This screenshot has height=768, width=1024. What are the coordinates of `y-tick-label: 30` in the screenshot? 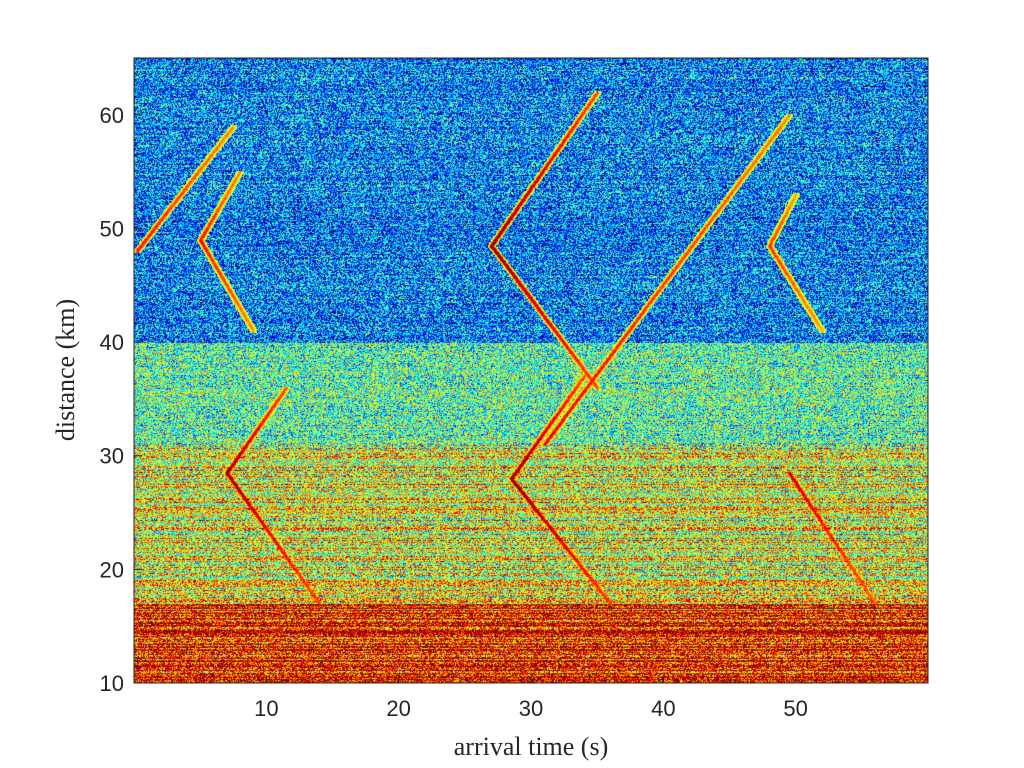 It's located at (112, 456).